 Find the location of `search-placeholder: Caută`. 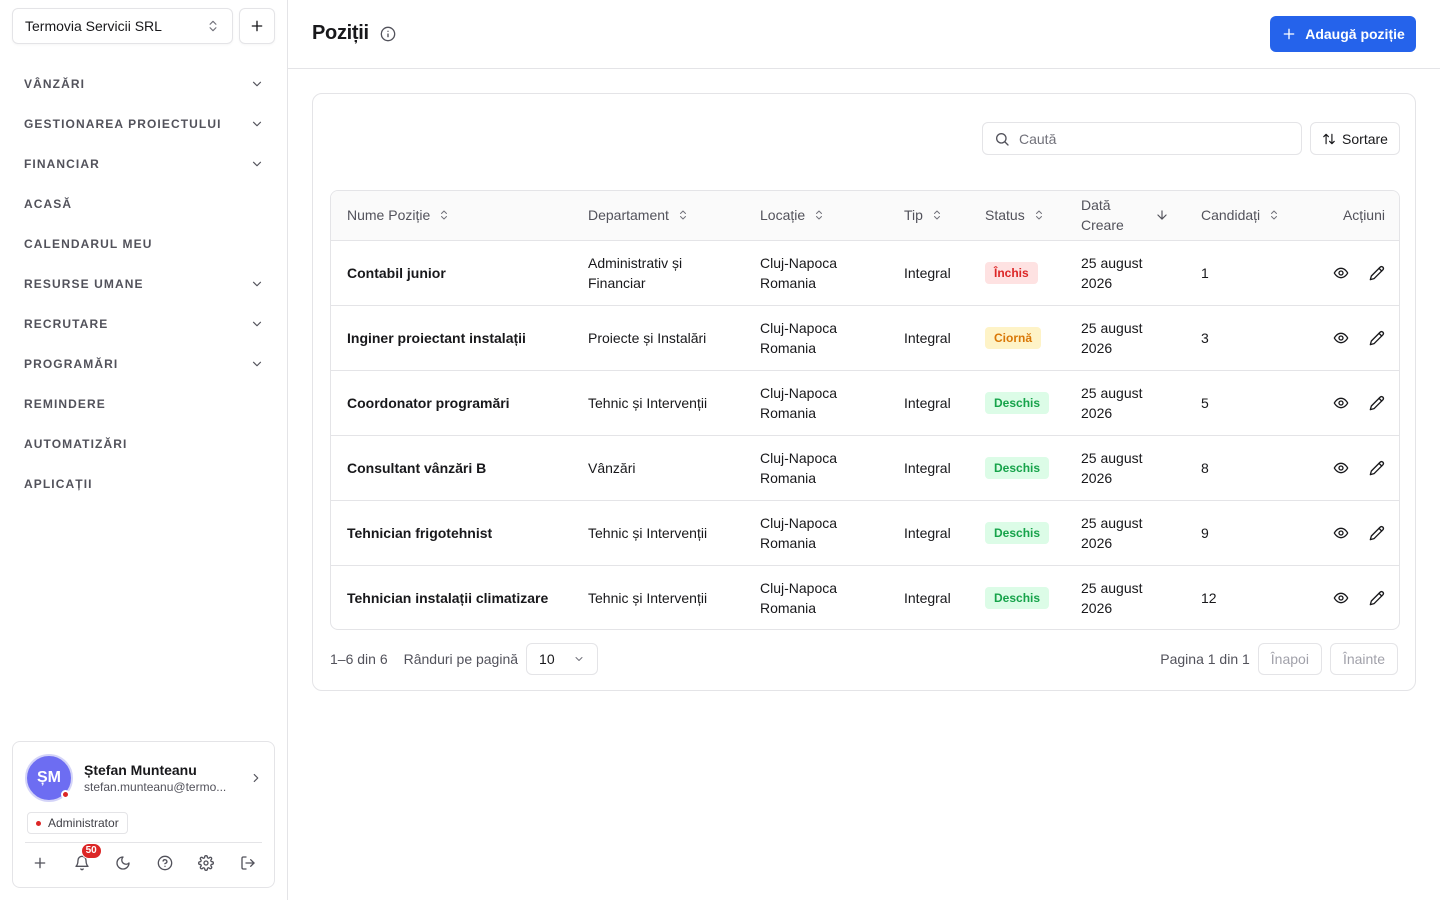

search-placeholder: Caută is located at coordinates (1038, 138).